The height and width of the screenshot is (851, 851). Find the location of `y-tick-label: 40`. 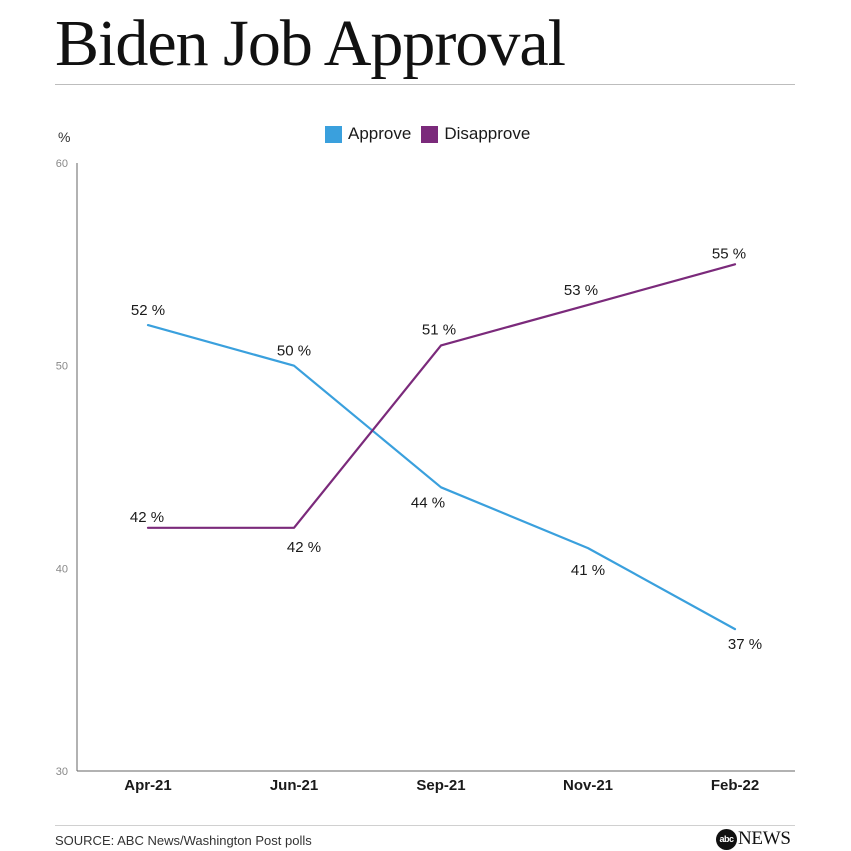

y-tick-label: 40 is located at coordinates (62, 569).